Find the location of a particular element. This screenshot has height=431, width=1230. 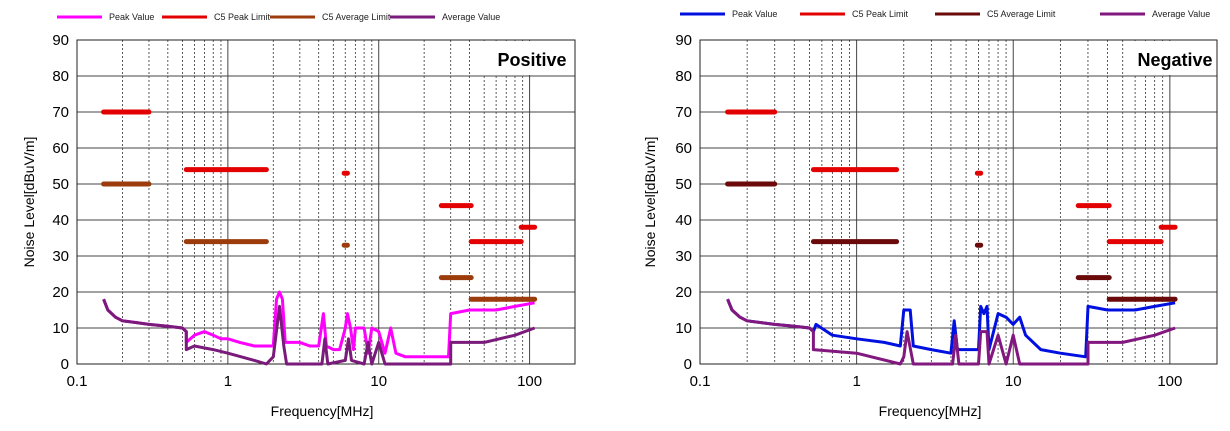

chart-title: Negative is located at coordinates (1174, 60).